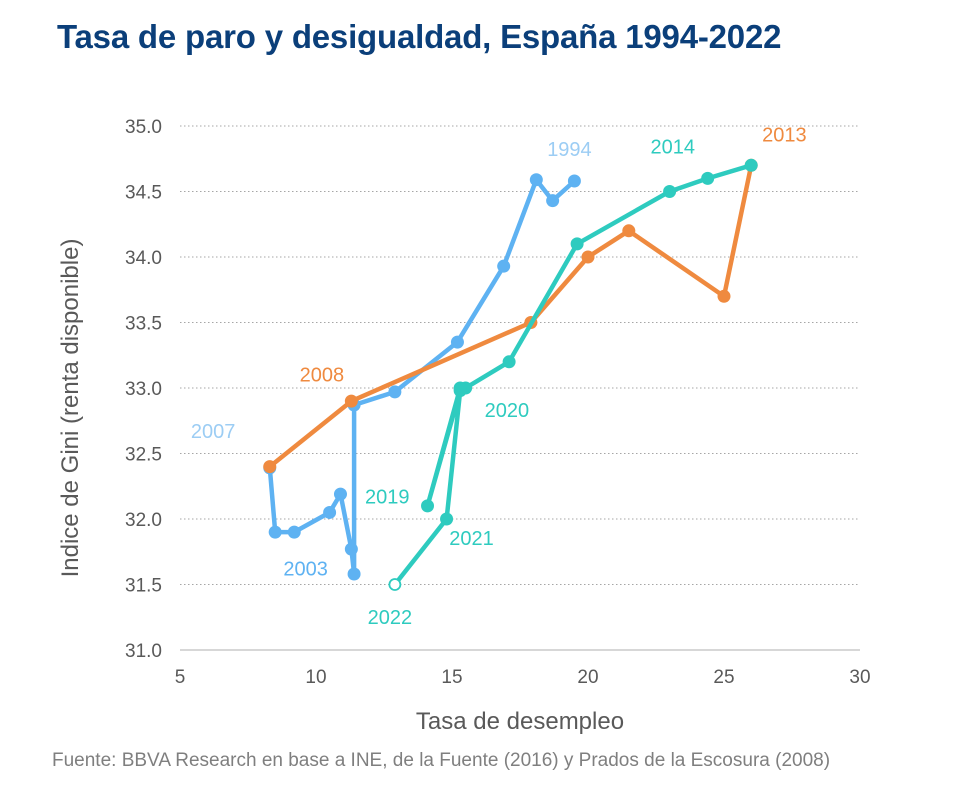 Image resolution: width=978 pixels, height=804 pixels. What do you see at coordinates (523, 677) in the screenshot?
I see `x-tick-labels: 5 10 15 20 25 30` at bounding box center [523, 677].